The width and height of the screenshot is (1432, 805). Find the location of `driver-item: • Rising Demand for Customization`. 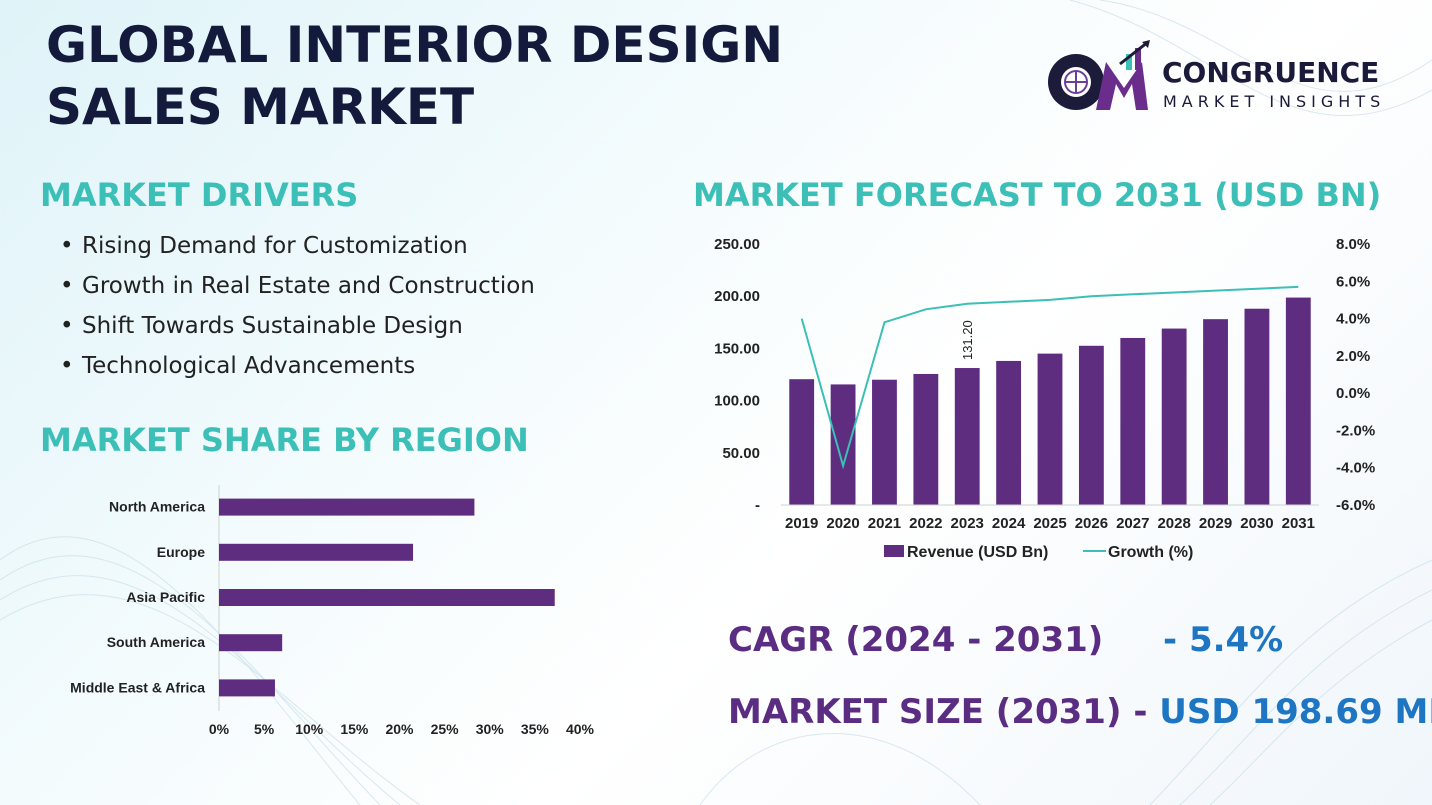

driver-item: • Rising Demand for Customization is located at coordinates (264, 246).